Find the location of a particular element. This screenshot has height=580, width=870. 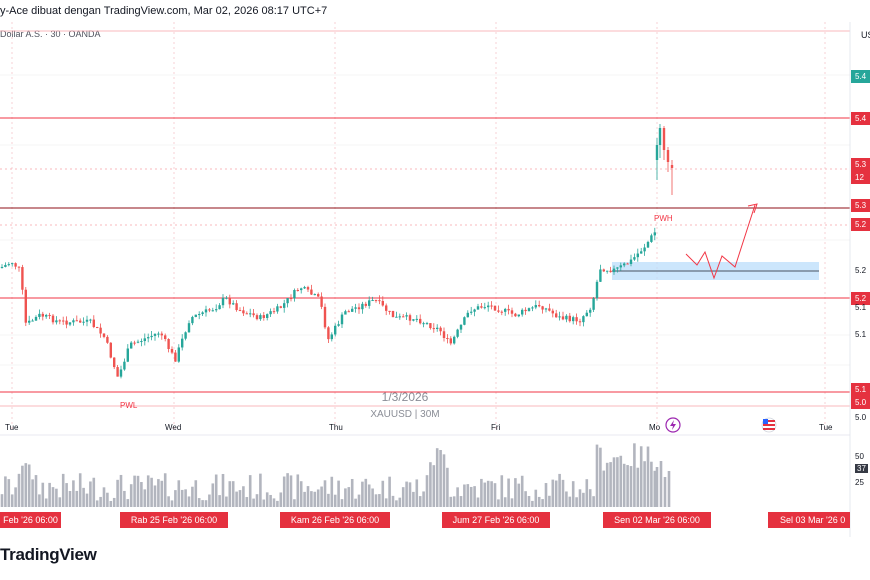

date-label: Sen 02 Mar '26 06:00 is located at coordinates (657, 520).